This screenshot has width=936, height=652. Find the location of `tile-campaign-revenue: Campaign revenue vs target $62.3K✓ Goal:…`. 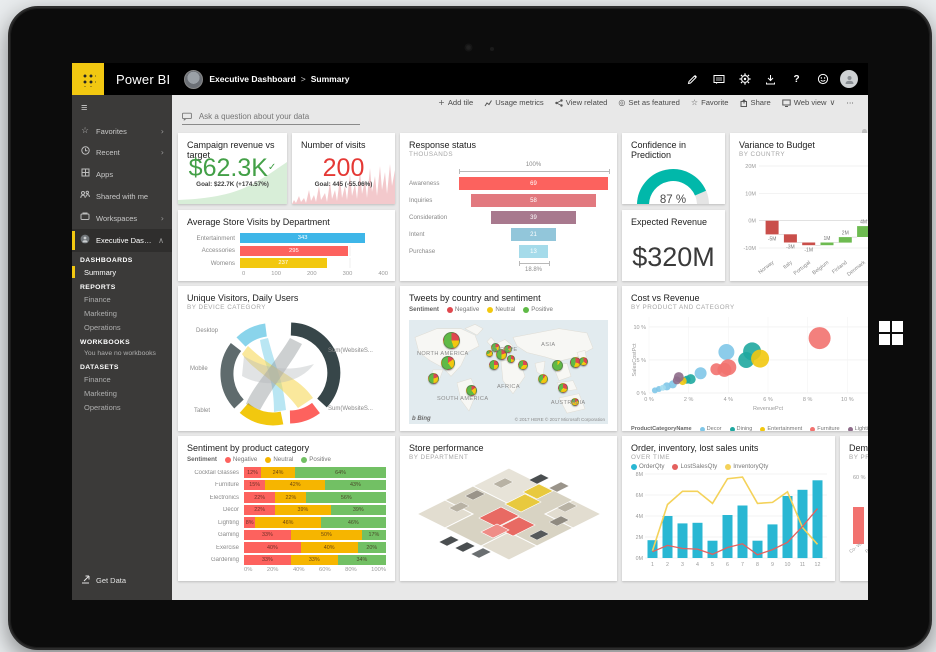

tile-campaign-revenue: Campaign revenue vs target $62.3K✓ Goal:… is located at coordinates (232, 168).